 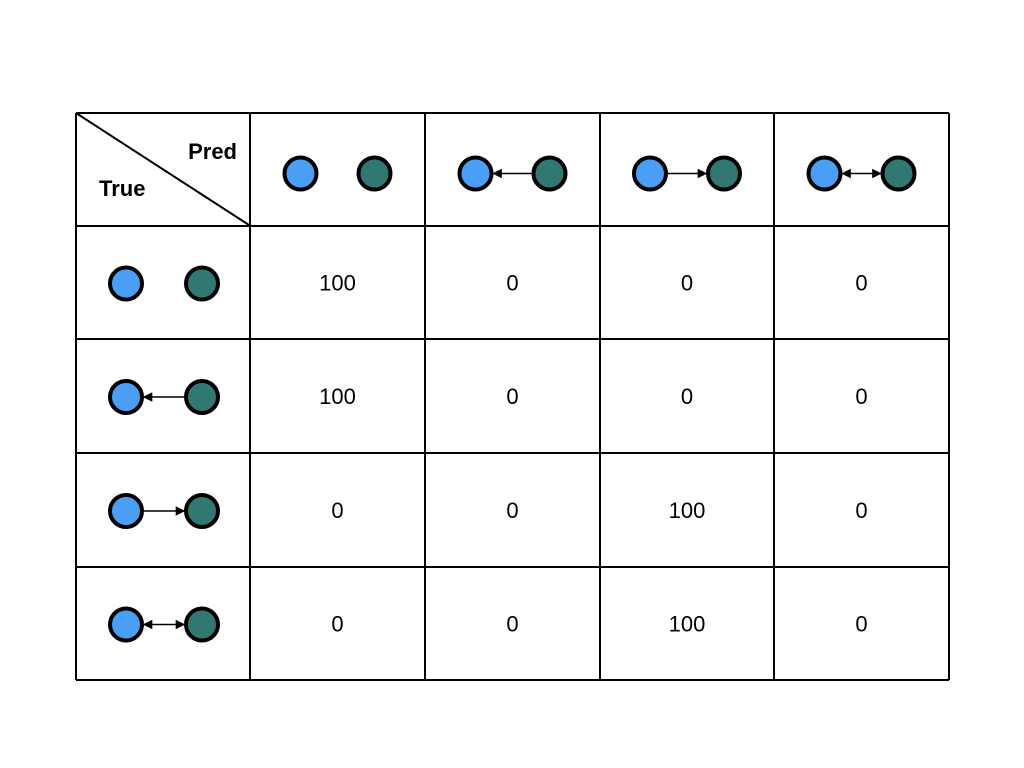 What do you see at coordinates (337, 396) in the screenshot?
I see `cell-value-r1-c0: 100` at bounding box center [337, 396].